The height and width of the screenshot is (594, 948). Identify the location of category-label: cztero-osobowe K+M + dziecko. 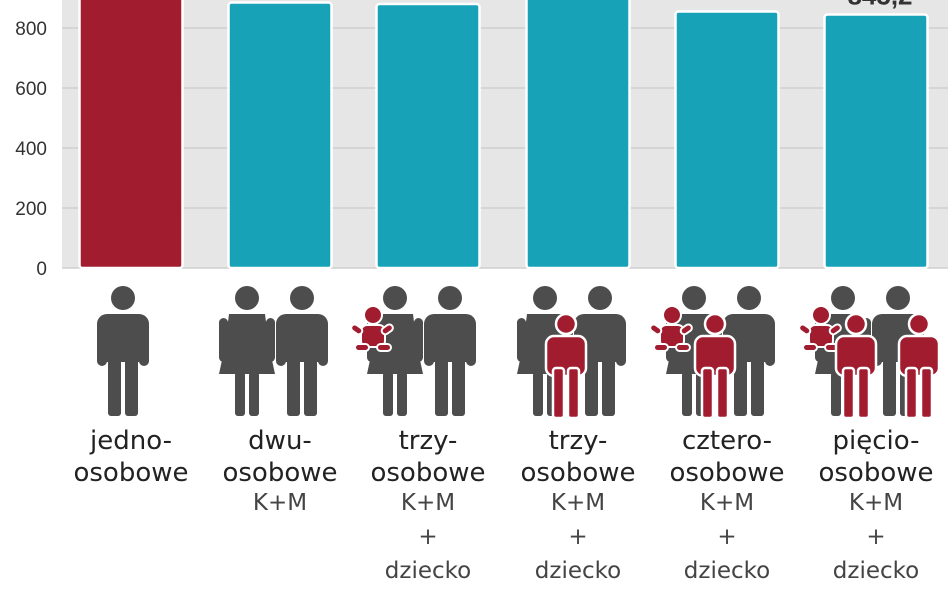
(727, 511).